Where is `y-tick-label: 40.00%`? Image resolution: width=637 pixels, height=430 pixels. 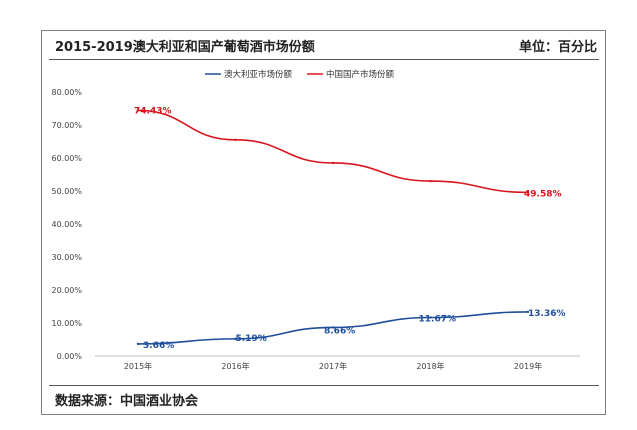 y-tick-label: 40.00% is located at coordinates (66, 224).